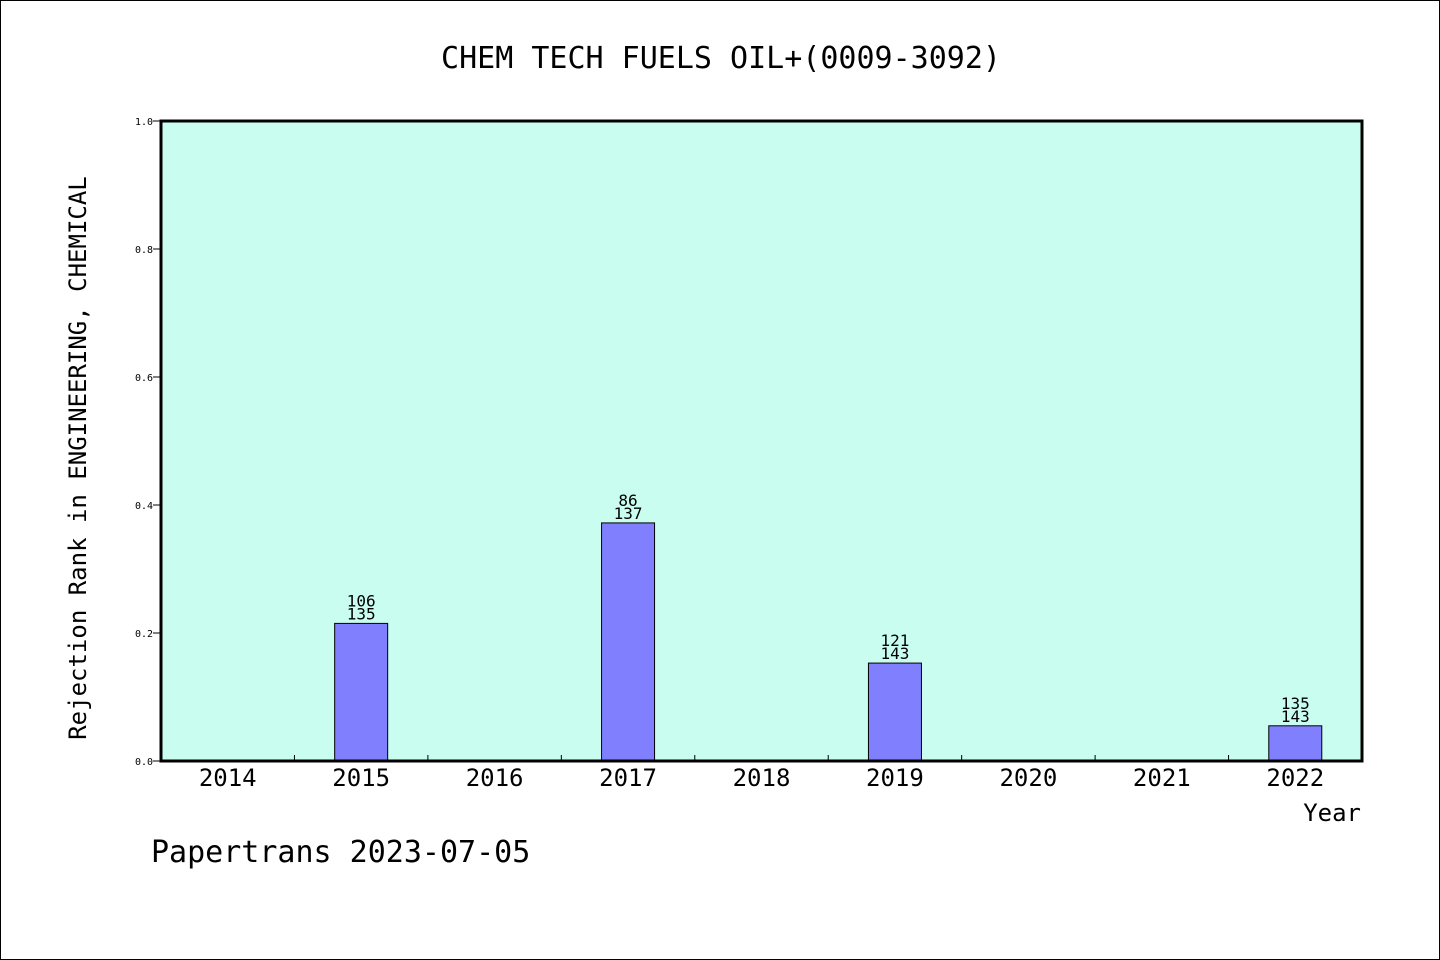  I want to click on x-axis-label: Year, so click(1332, 813).